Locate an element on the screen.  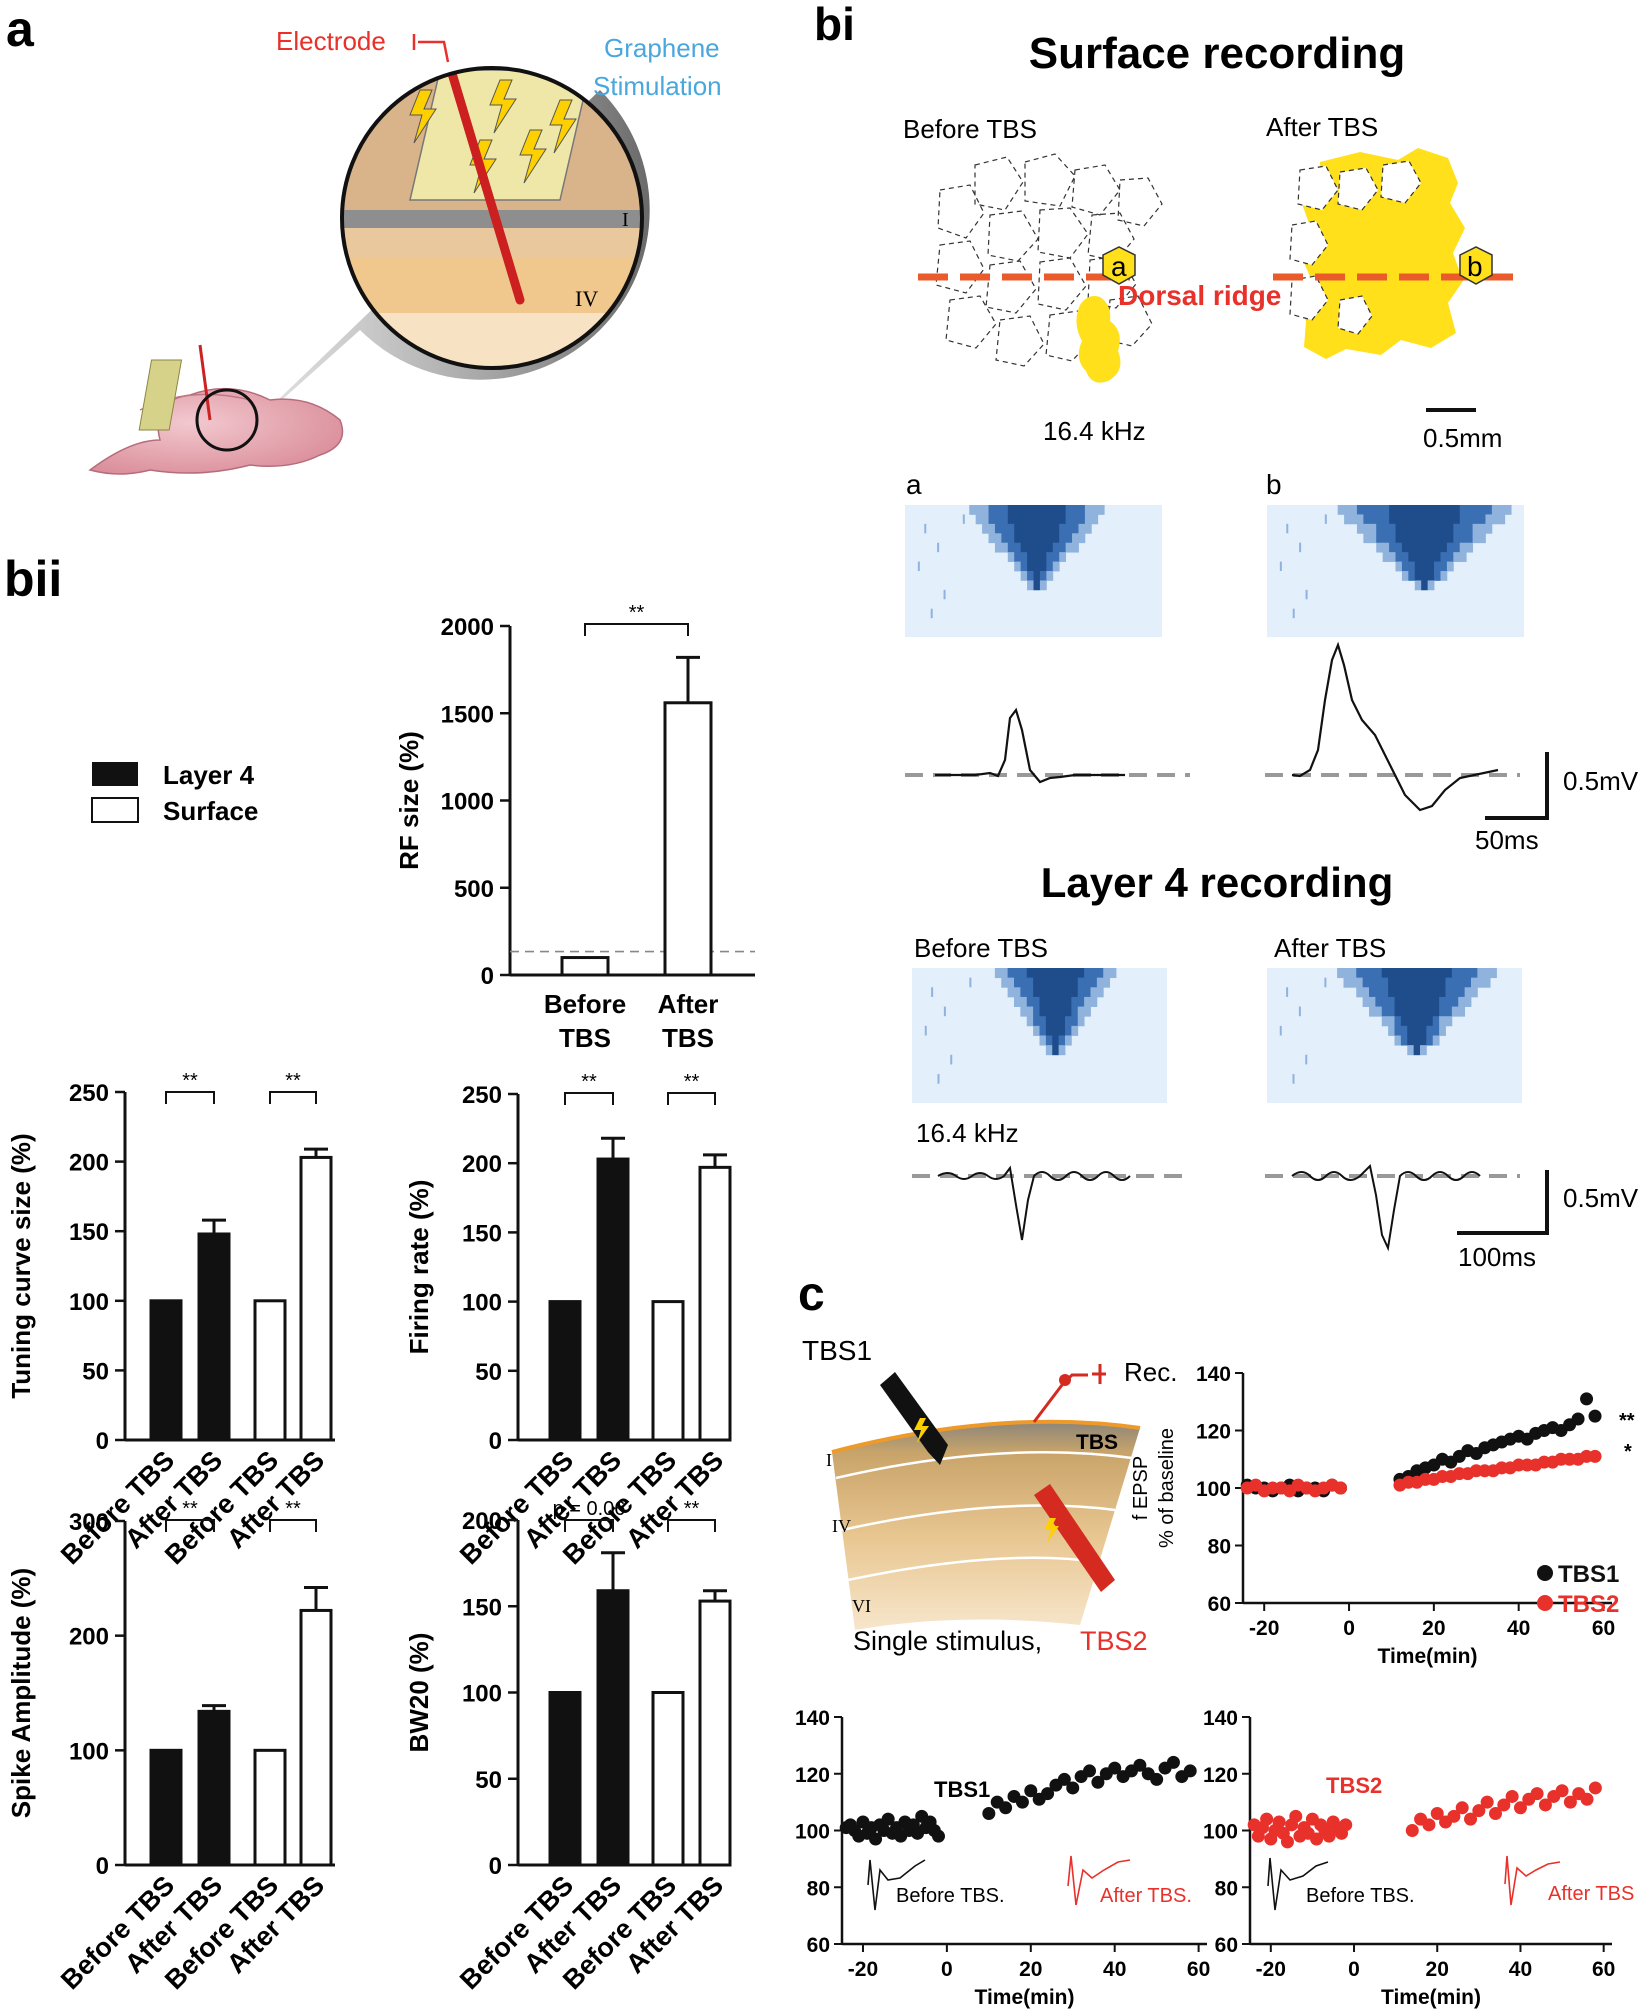
legend-swatch-surface is located at coordinates (115, 810).